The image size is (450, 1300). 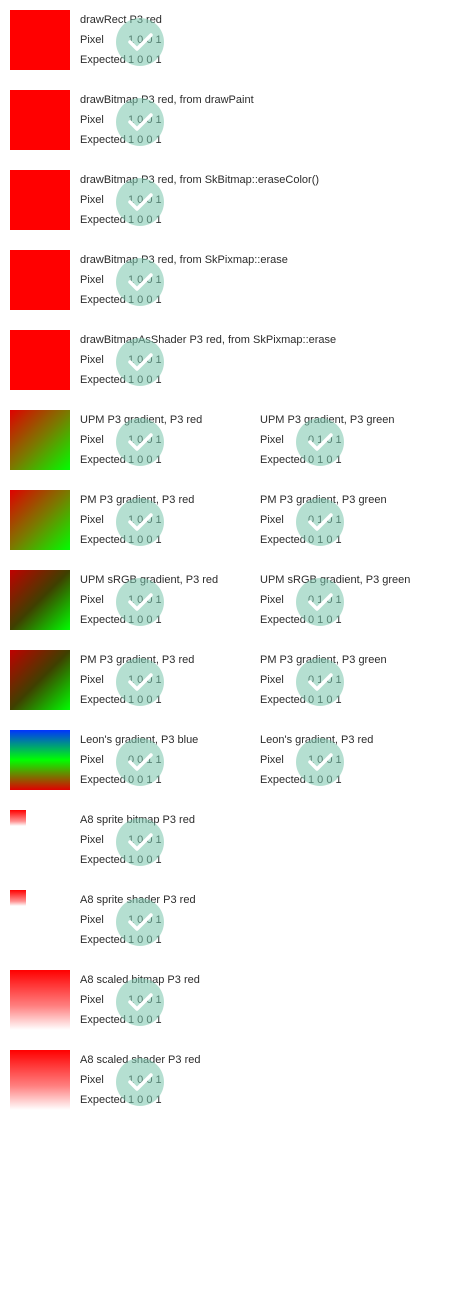 I want to click on test-title: drawBitmap P3 red, from drawPaint, so click(x=167, y=100).